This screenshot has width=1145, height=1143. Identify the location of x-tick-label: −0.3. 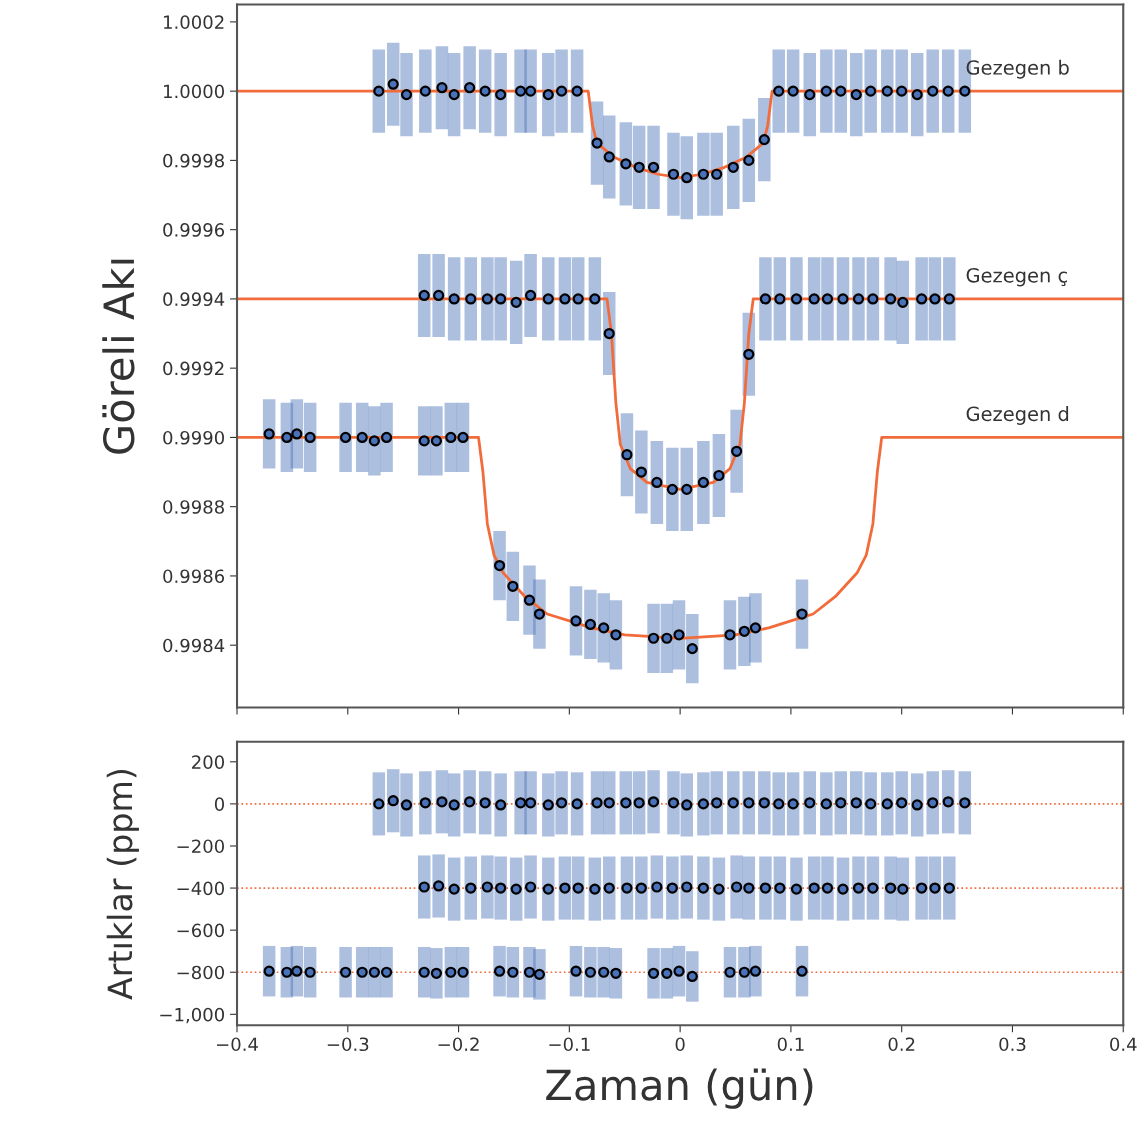
(348, 1044).